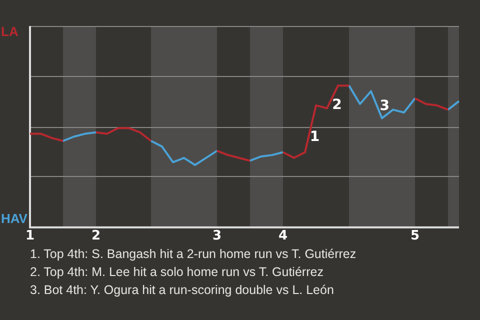 This screenshot has height=320, width=480. Describe the element at coordinates (315, 136) in the screenshot. I see `annotation: 1` at that location.